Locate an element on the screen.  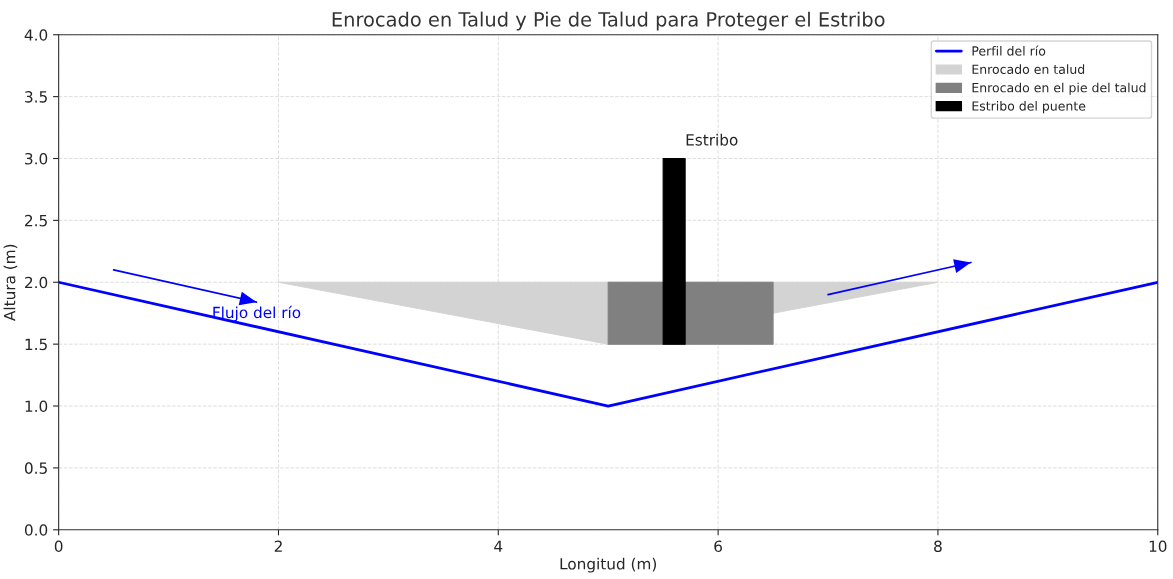
x-tick-label: 4 is located at coordinates (498, 546).